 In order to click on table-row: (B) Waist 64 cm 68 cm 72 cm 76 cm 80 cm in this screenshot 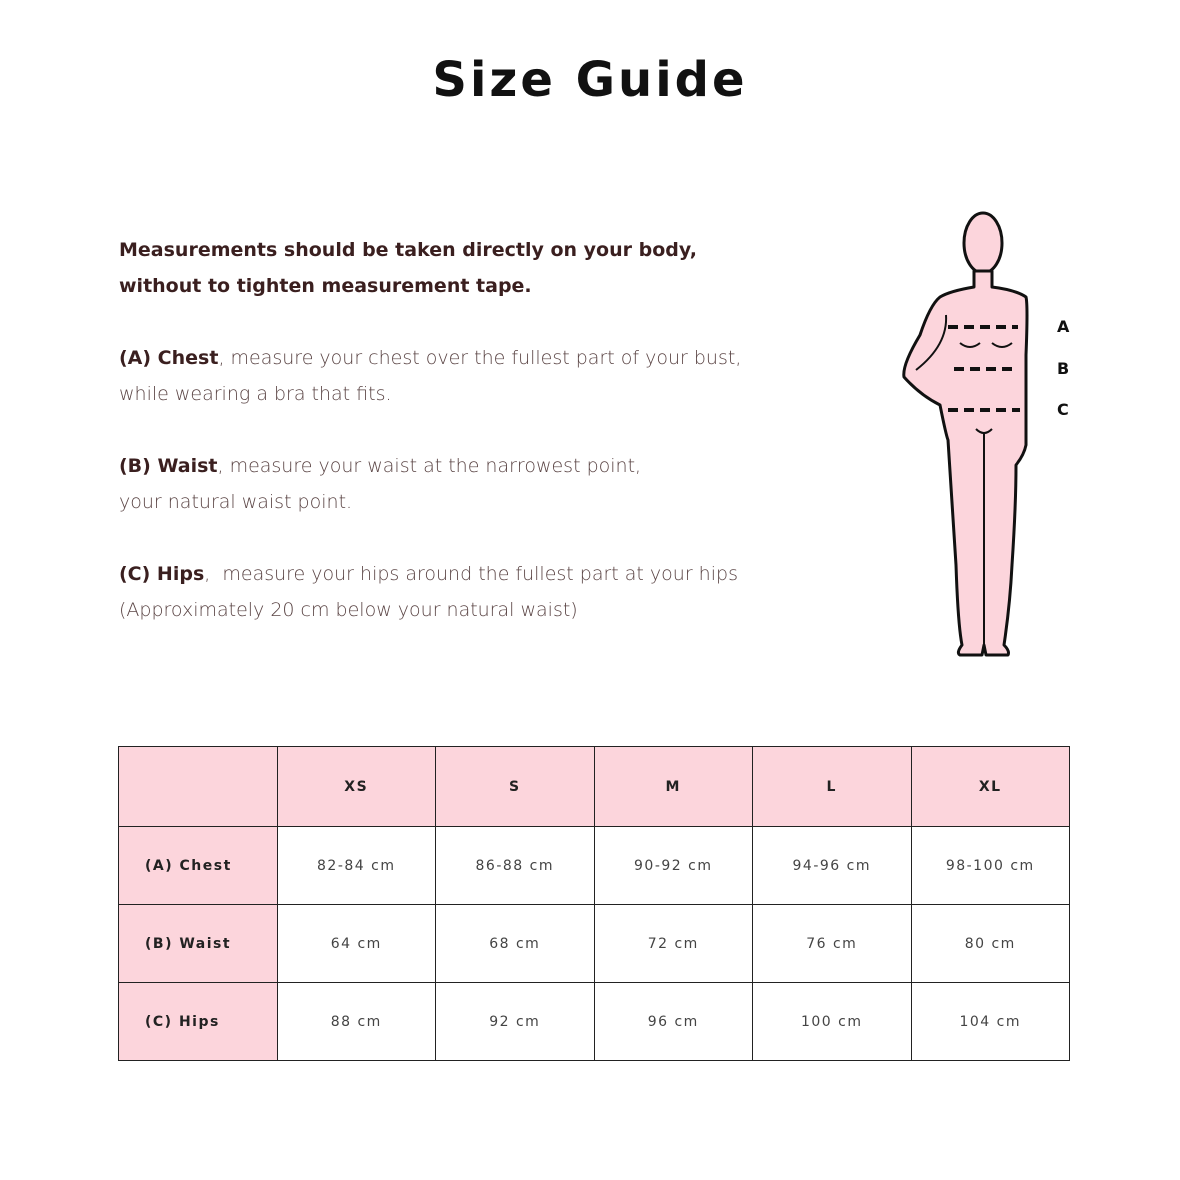, I will do `click(594, 943)`.